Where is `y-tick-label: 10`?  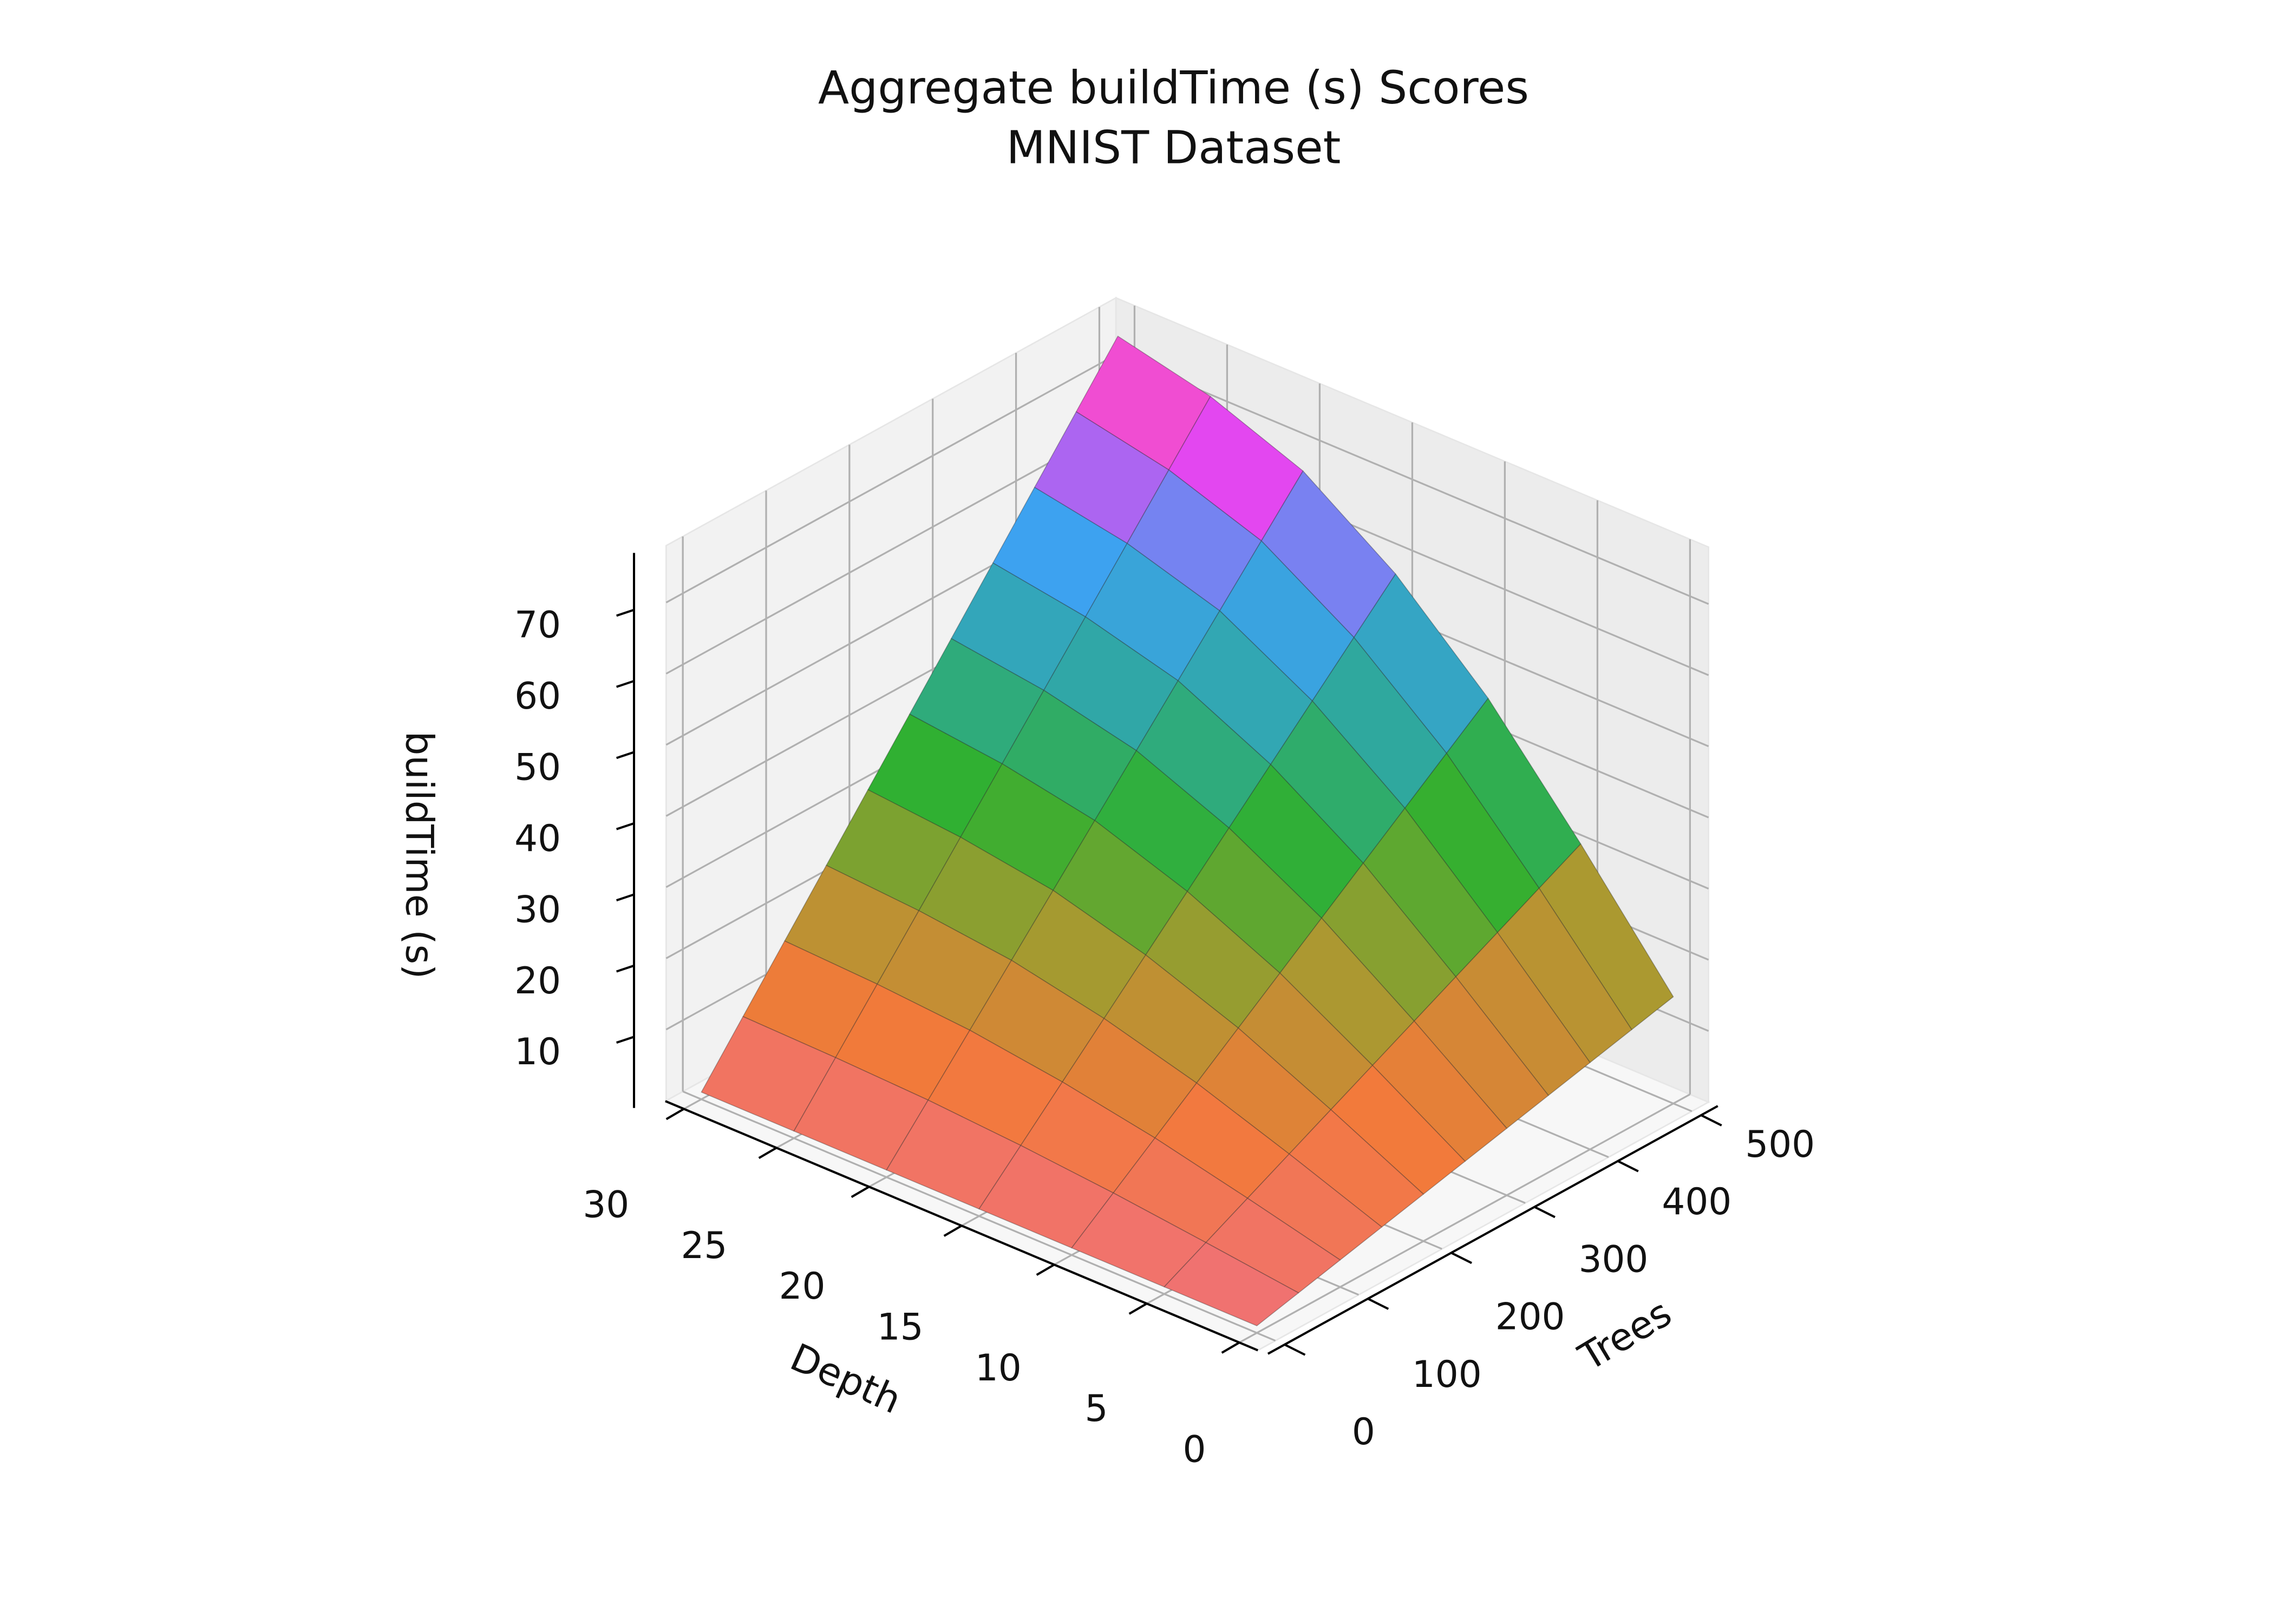 y-tick-label: 10 is located at coordinates (999, 1367).